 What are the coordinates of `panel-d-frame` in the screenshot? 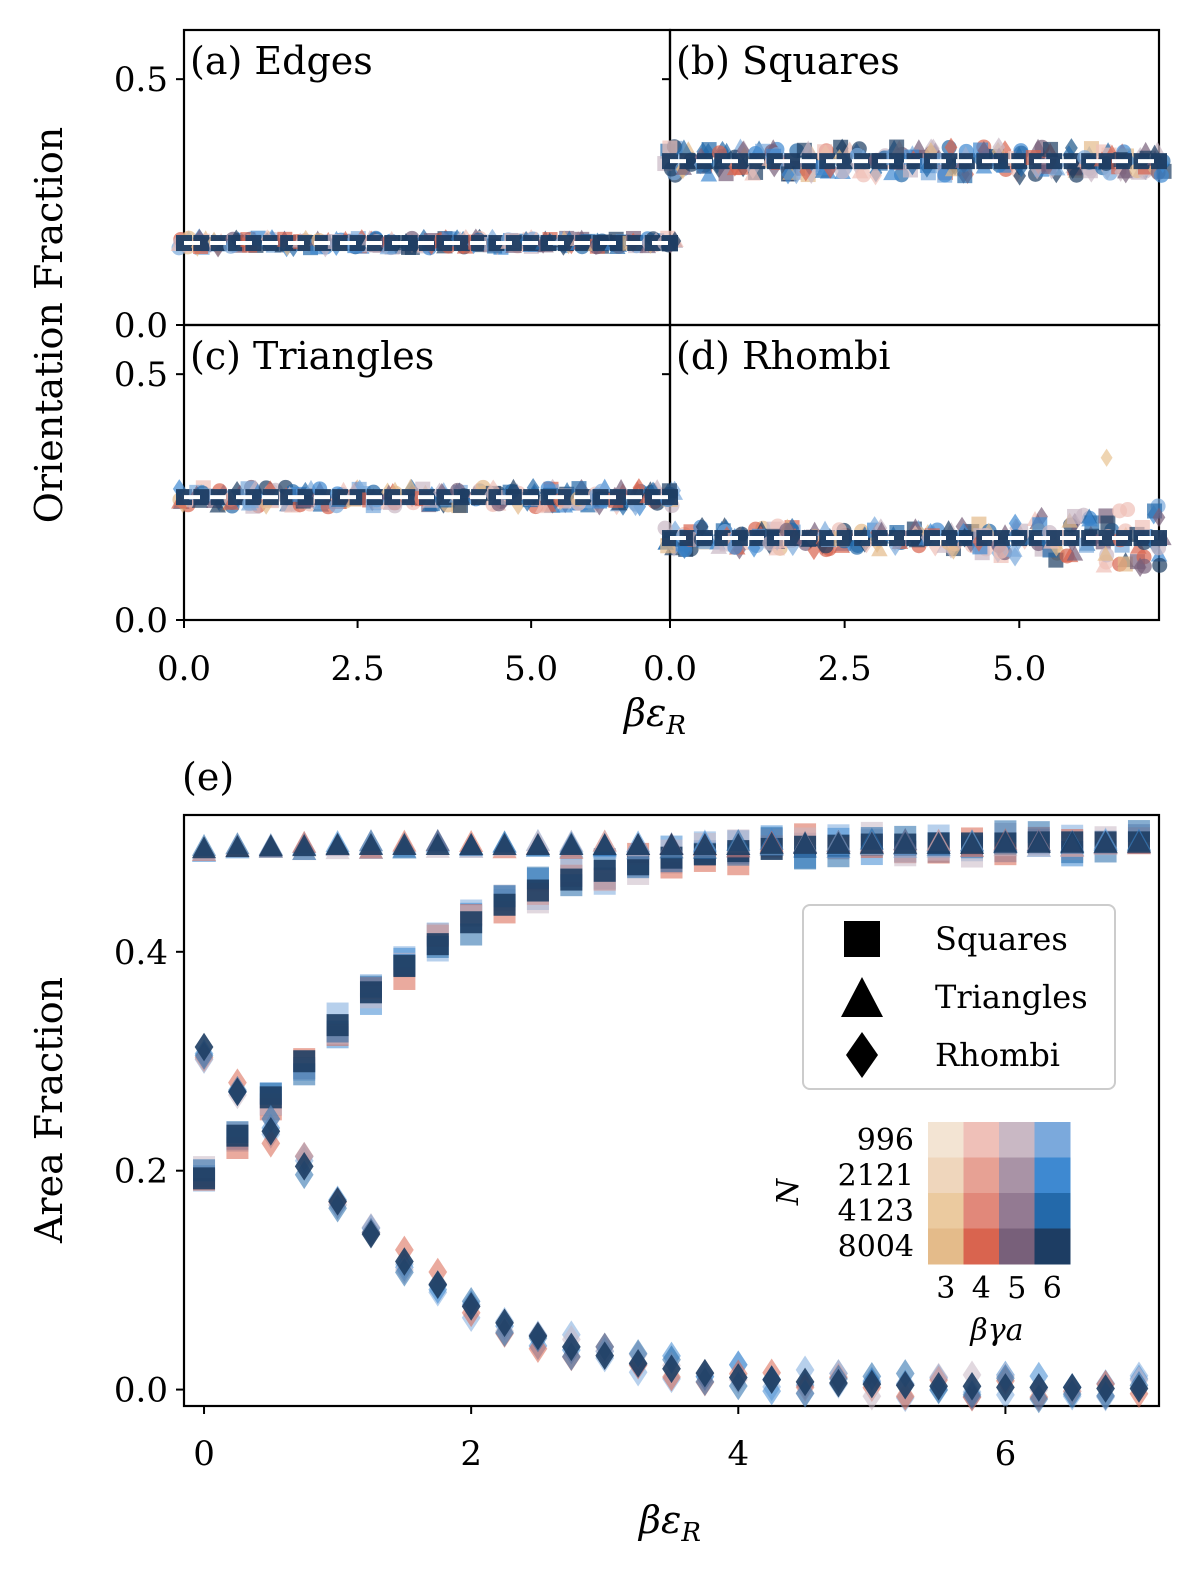 It's located at (914, 472).